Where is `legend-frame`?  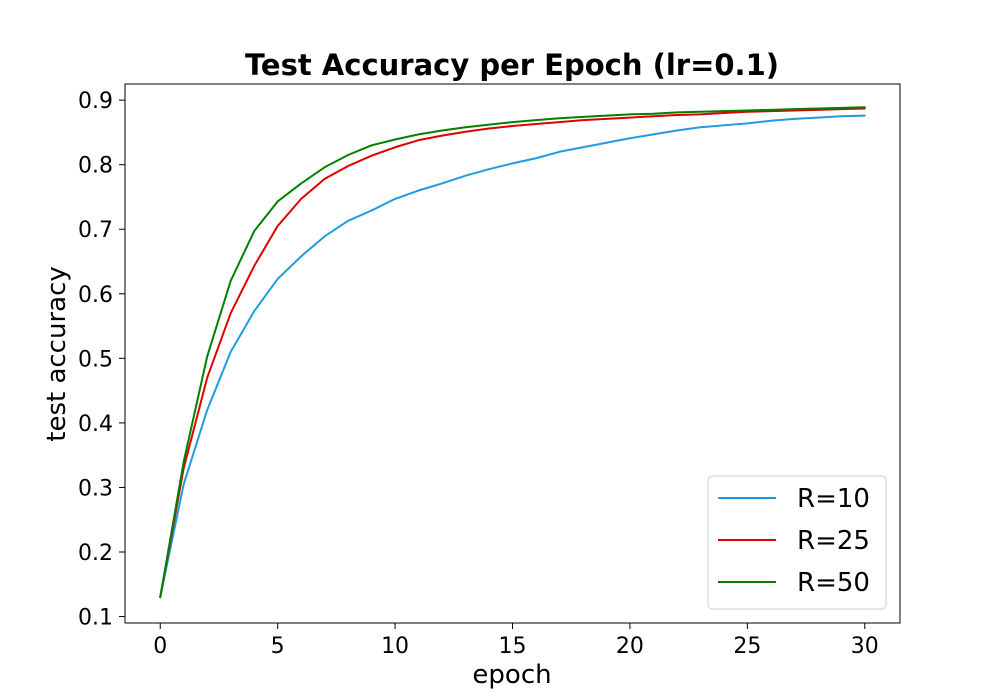
legend-frame is located at coordinates (797, 542).